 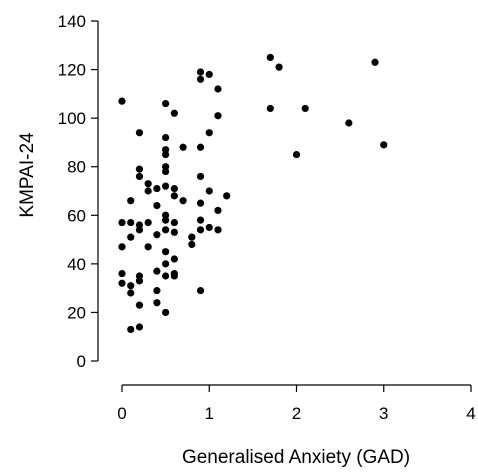 What do you see at coordinates (76, 167) in the screenshot?
I see `y-tick-label: 80` at bounding box center [76, 167].